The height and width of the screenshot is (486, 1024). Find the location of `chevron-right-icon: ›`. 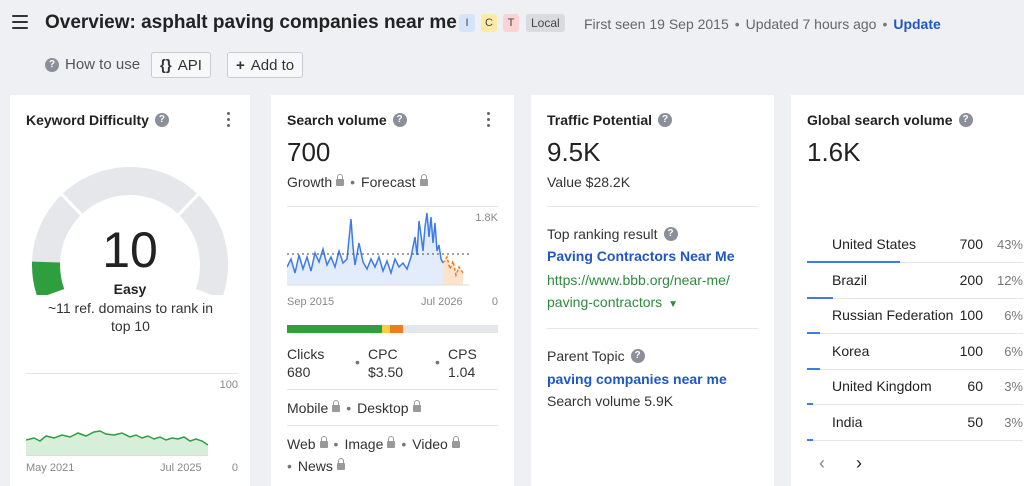

chevron-right-icon: › is located at coordinates (859, 463).